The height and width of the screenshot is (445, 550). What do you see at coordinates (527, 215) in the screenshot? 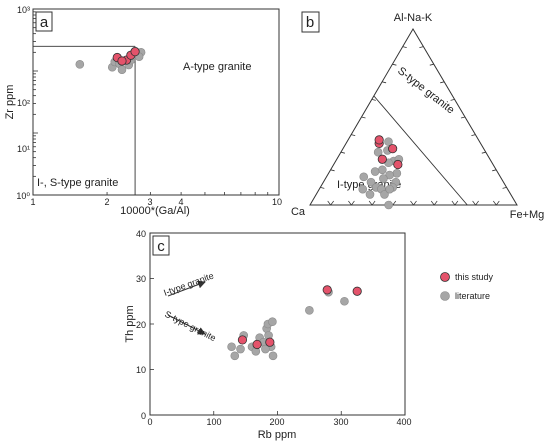
I see `panel-b-apex-right: Fe+Mg` at bounding box center [527, 215].